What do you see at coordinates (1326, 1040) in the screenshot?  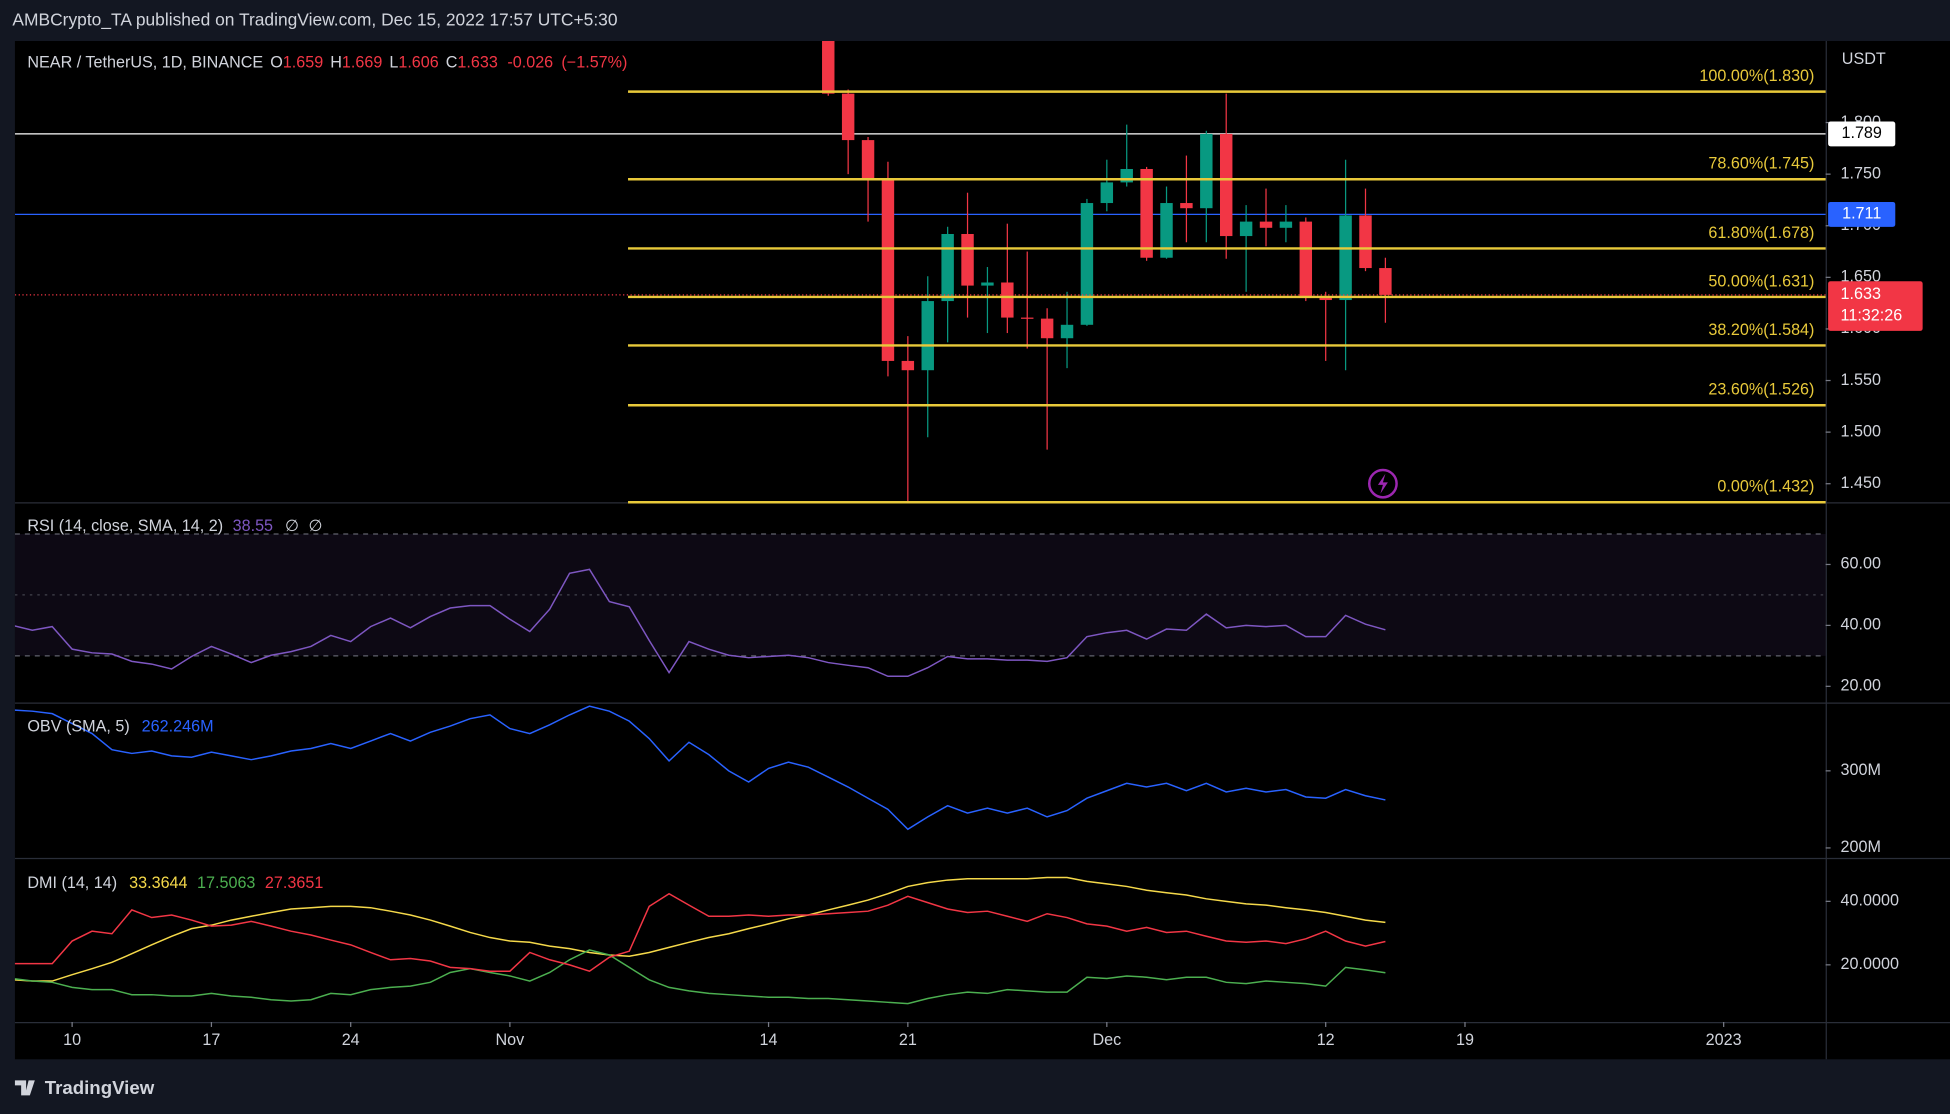 I see `x-tick-label: 12` at bounding box center [1326, 1040].